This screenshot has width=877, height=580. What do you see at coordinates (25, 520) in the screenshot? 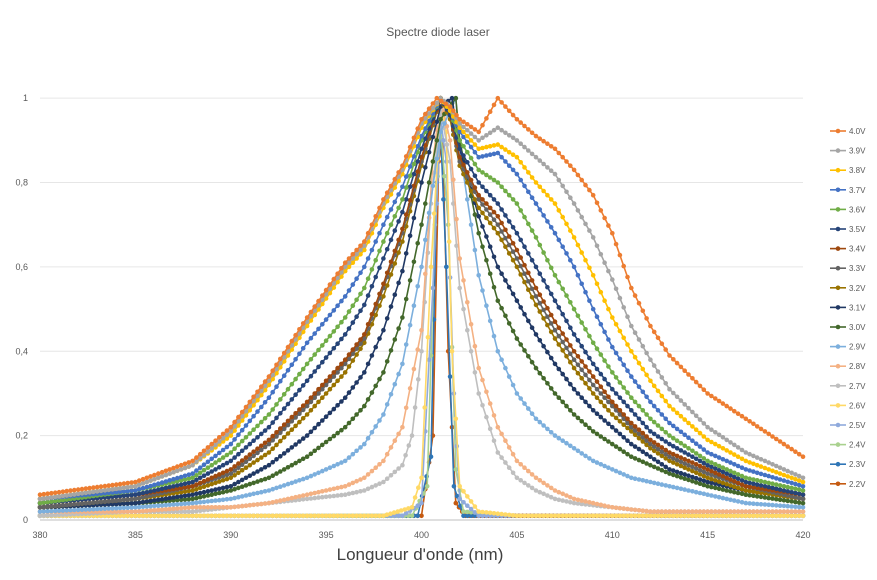
I see `y-tick-label: 0` at bounding box center [25, 520].